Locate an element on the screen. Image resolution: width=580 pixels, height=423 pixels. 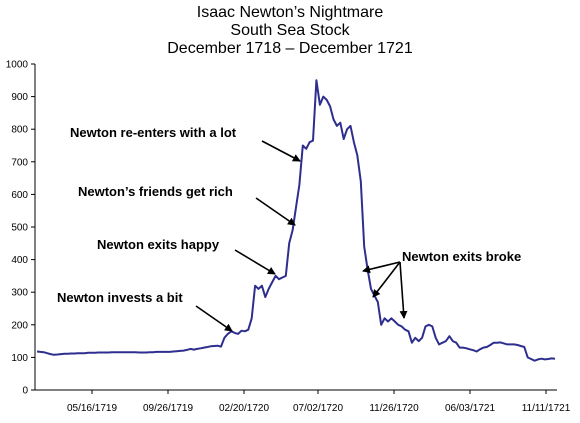
x-tick-label: 11/26/1720 is located at coordinates (394, 408).